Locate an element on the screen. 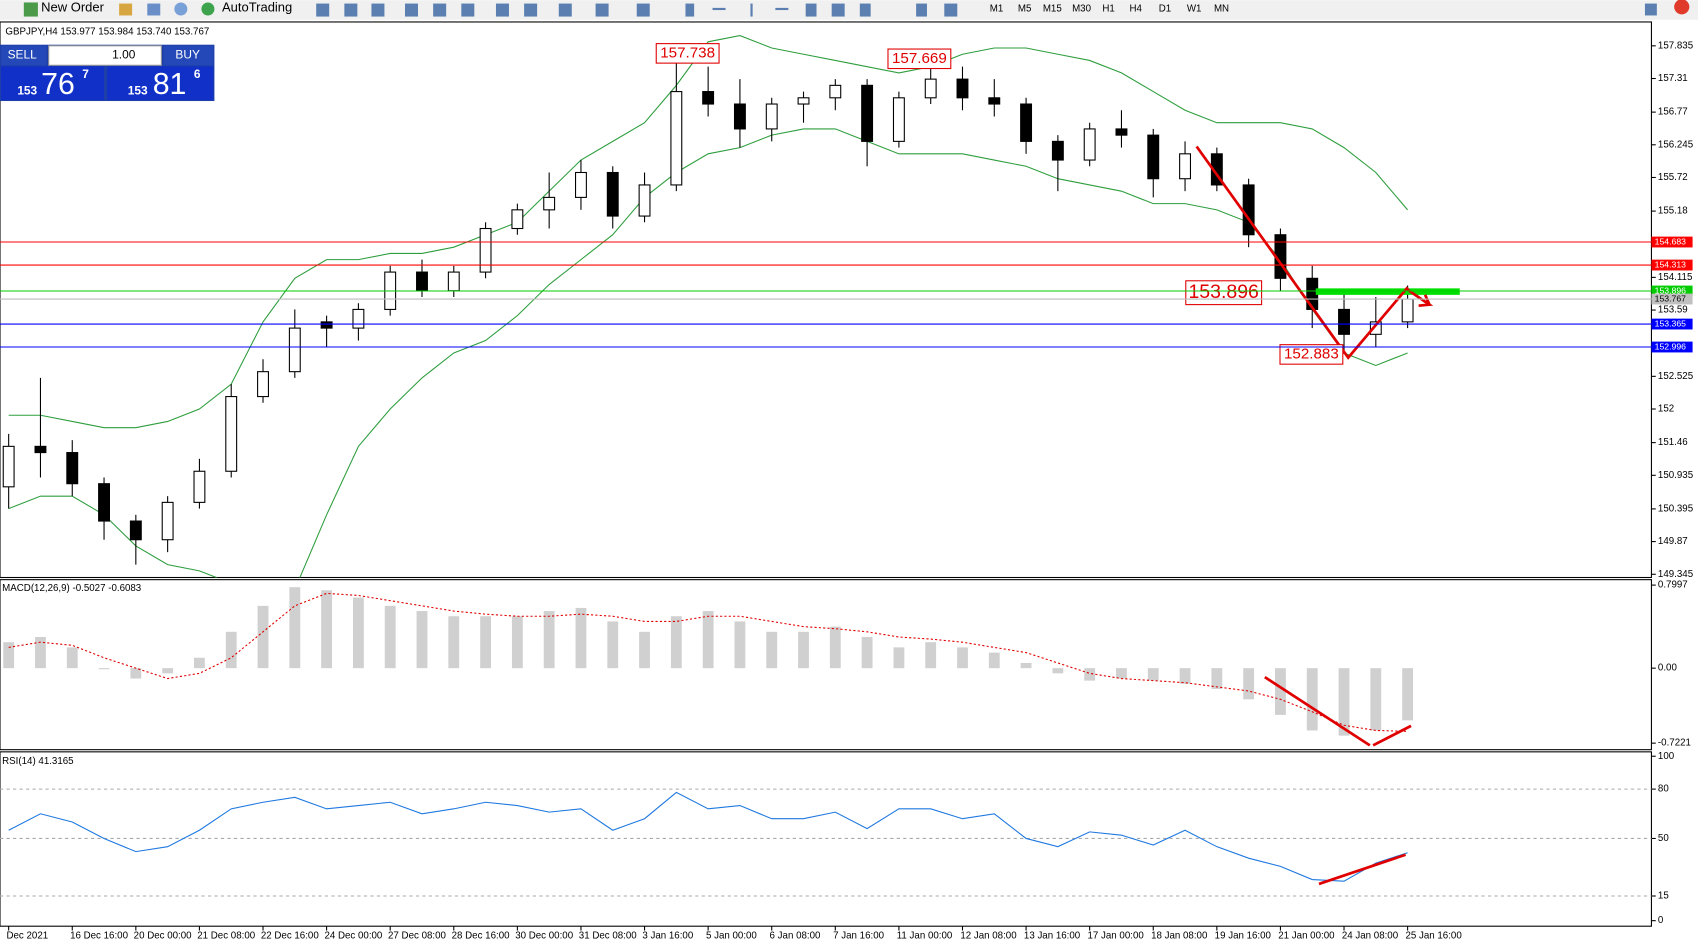 The image size is (1698, 946). price-level-label: 153.365 is located at coordinates (1670, 323).